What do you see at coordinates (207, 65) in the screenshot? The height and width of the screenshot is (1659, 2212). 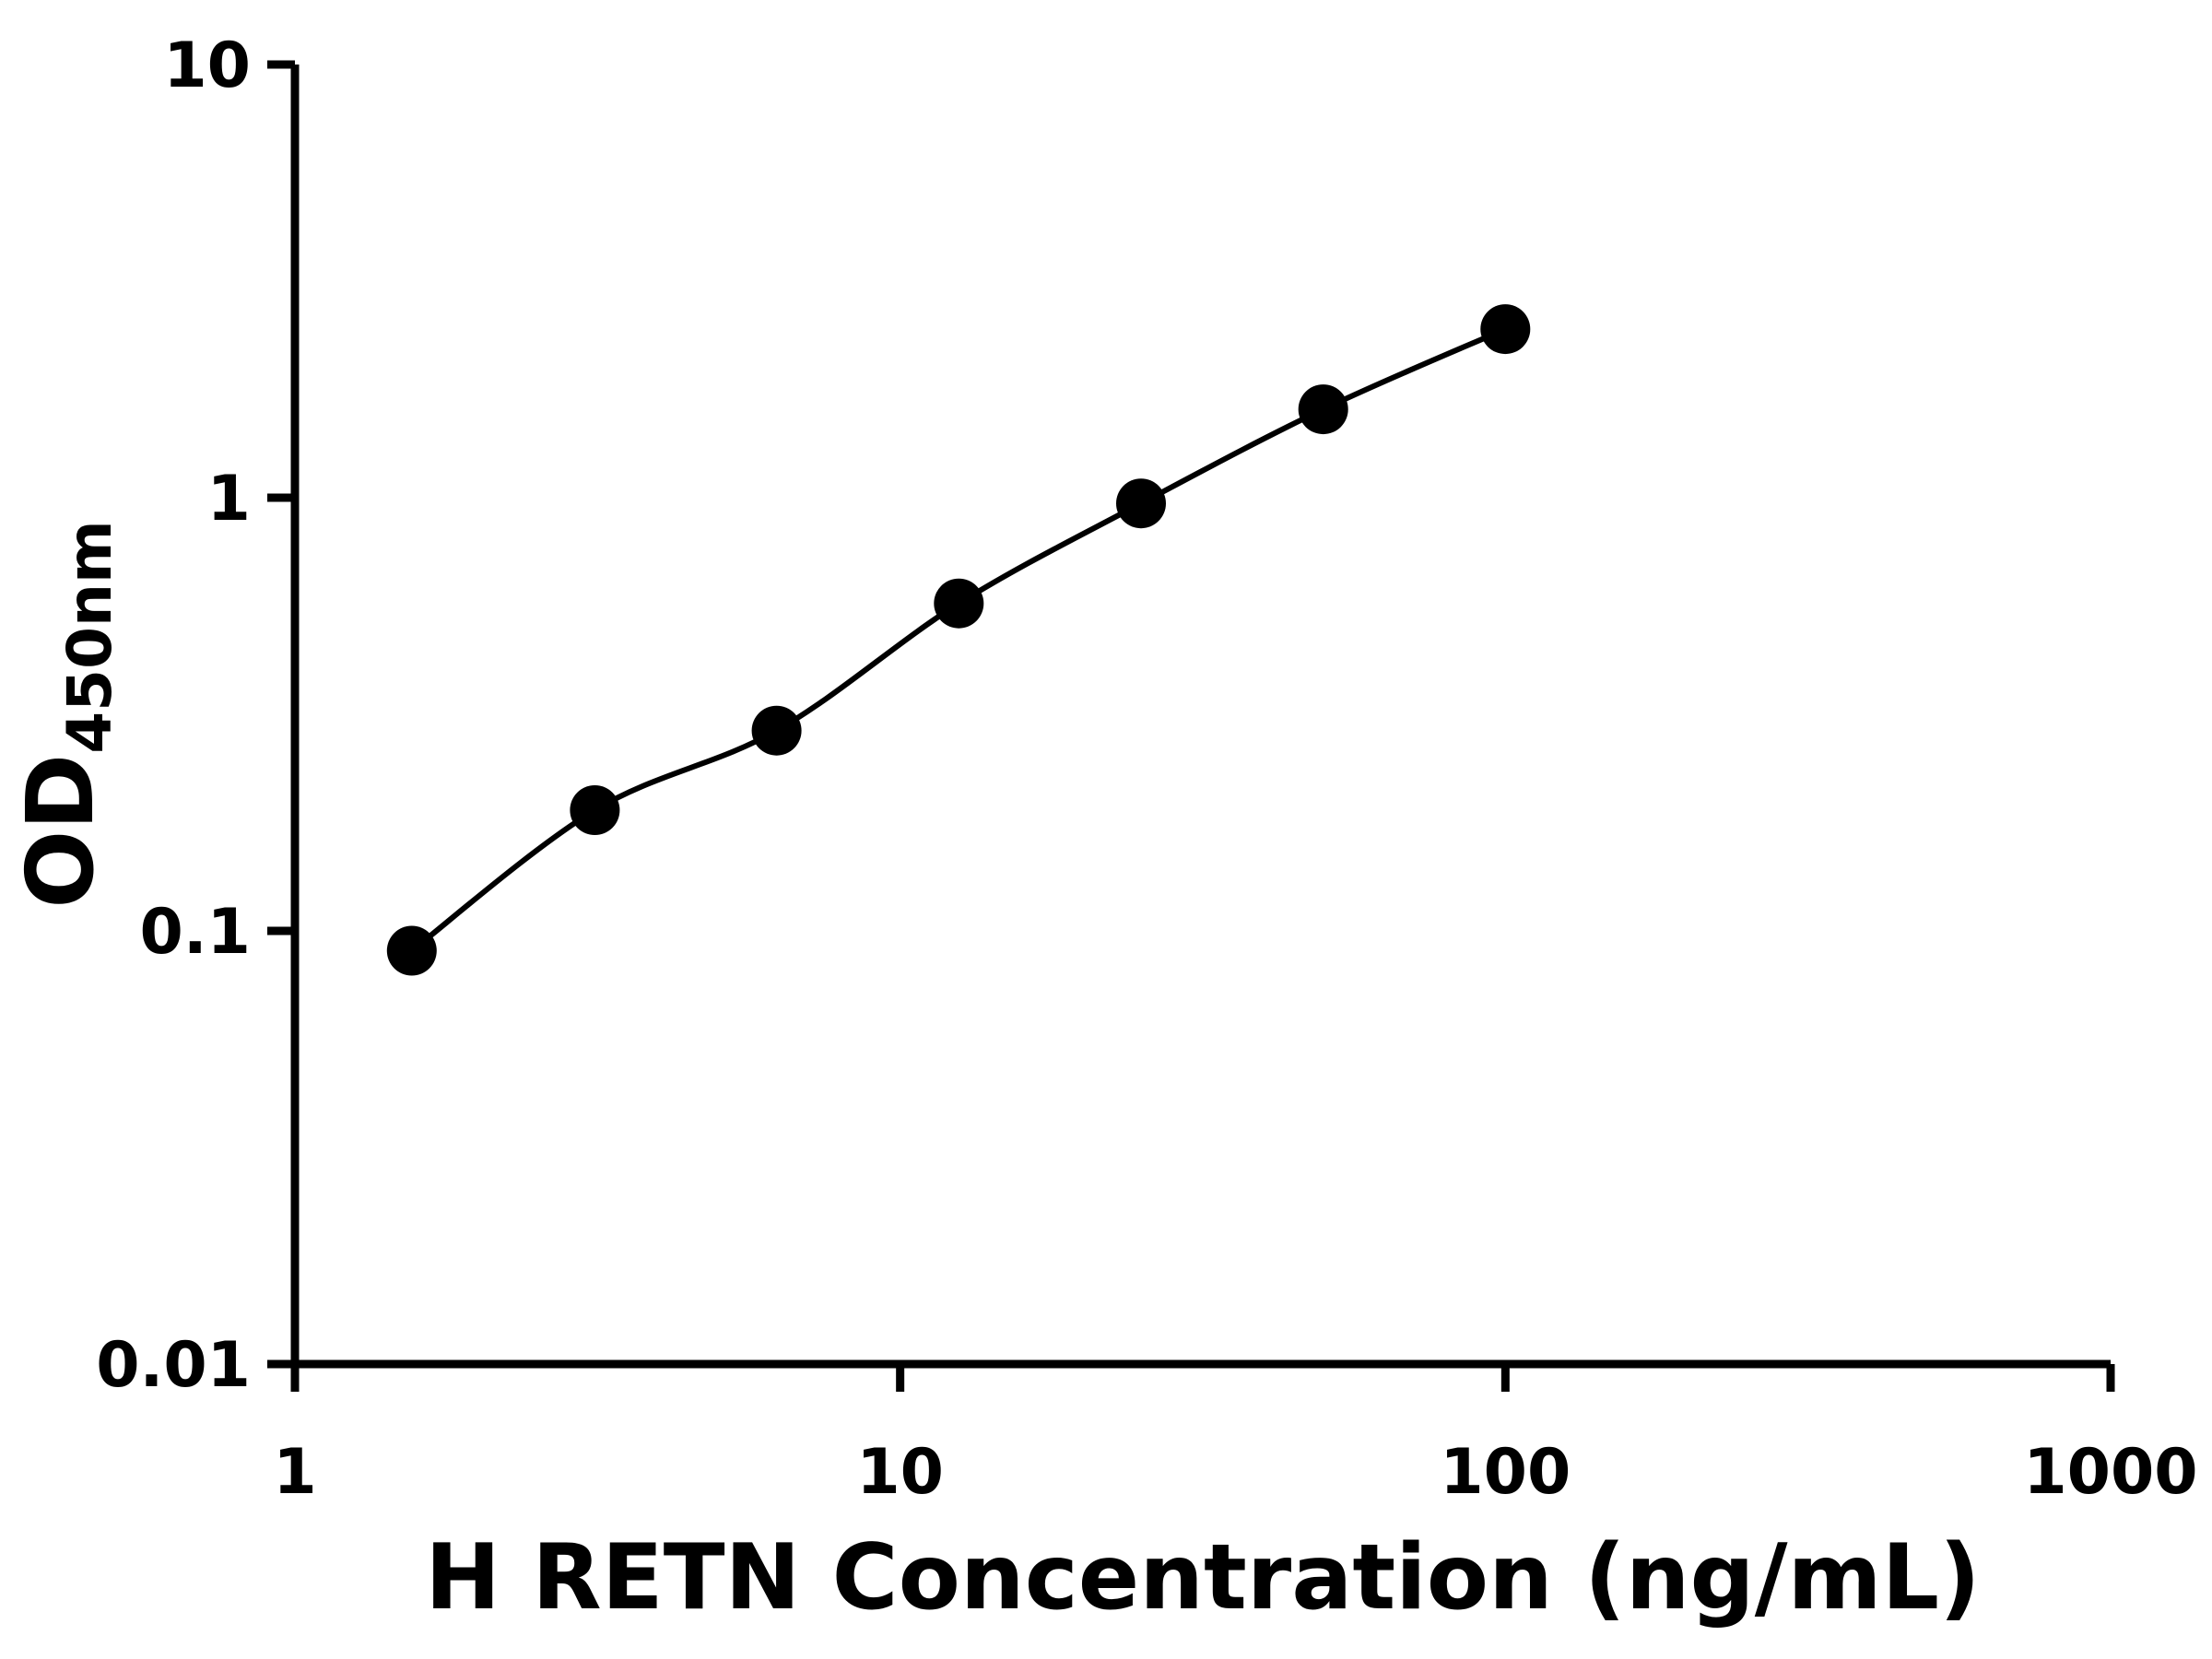 I see `y-tick-label: 10` at bounding box center [207, 65].